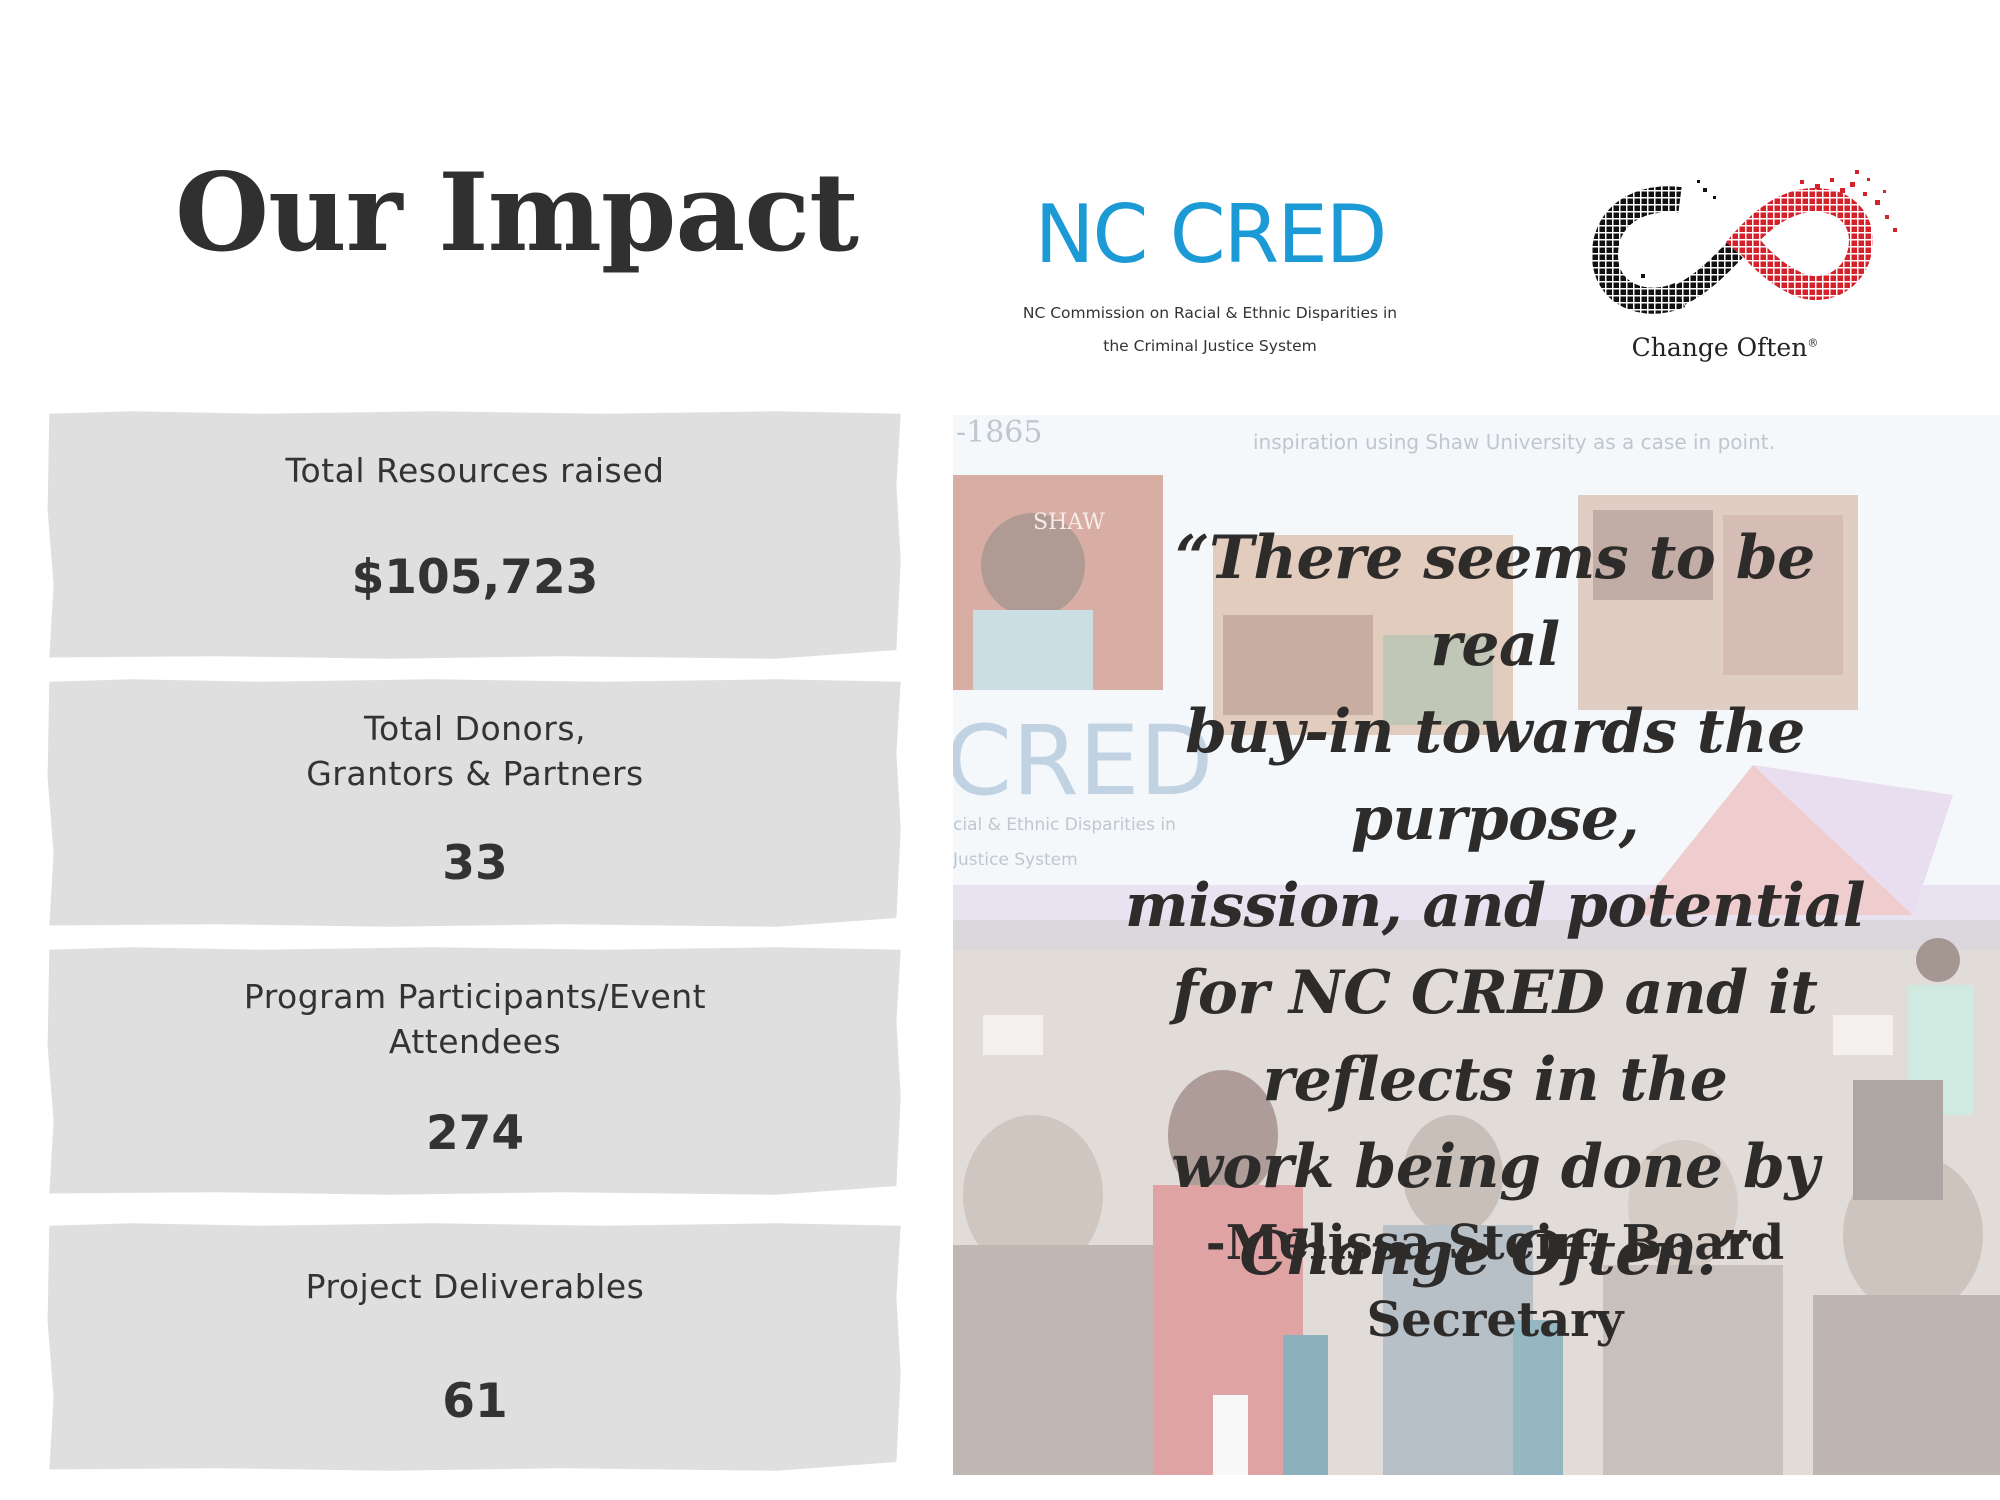 The image size is (2000, 1500). Describe the element at coordinates (1495, 1320) in the screenshot. I see `attribution-line-2: Secretary` at that location.